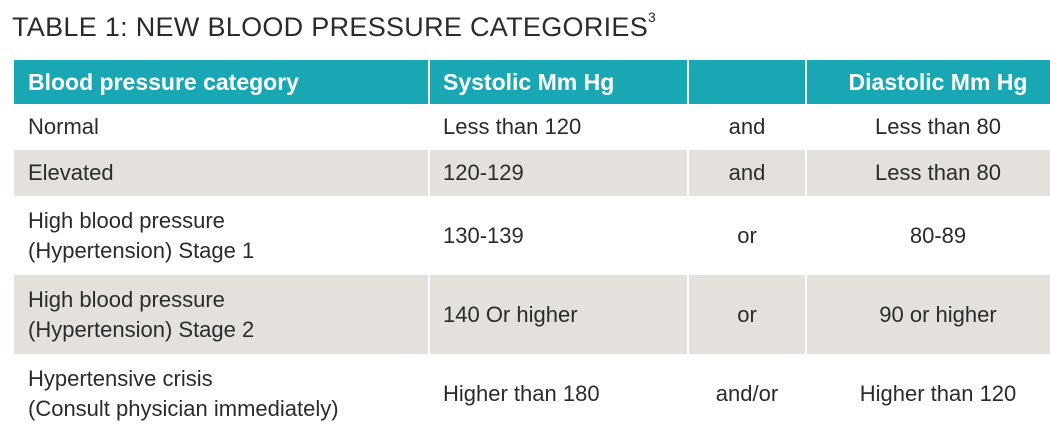 This screenshot has height=448, width=1050. Describe the element at coordinates (747, 393) in the screenshot. I see `connector-cell: and/or` at that location.